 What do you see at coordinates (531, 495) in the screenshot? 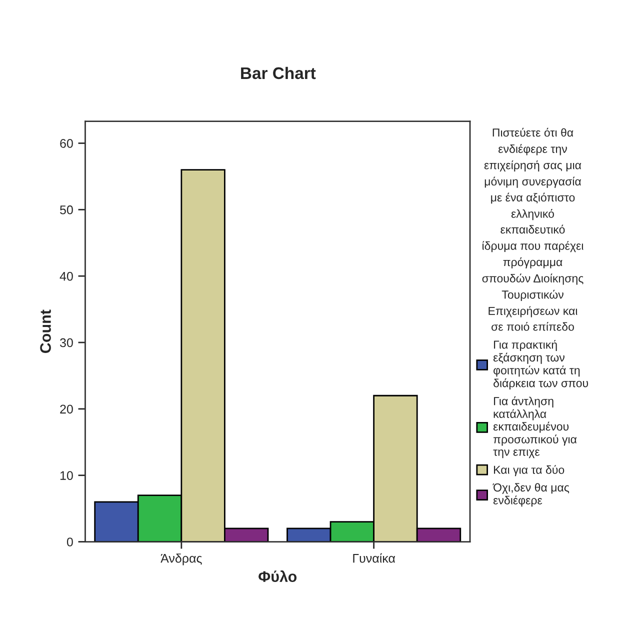
I see `legend-label: Όχι,δεν θα μας ενδιέφερε` at bounding box center [531, 495].